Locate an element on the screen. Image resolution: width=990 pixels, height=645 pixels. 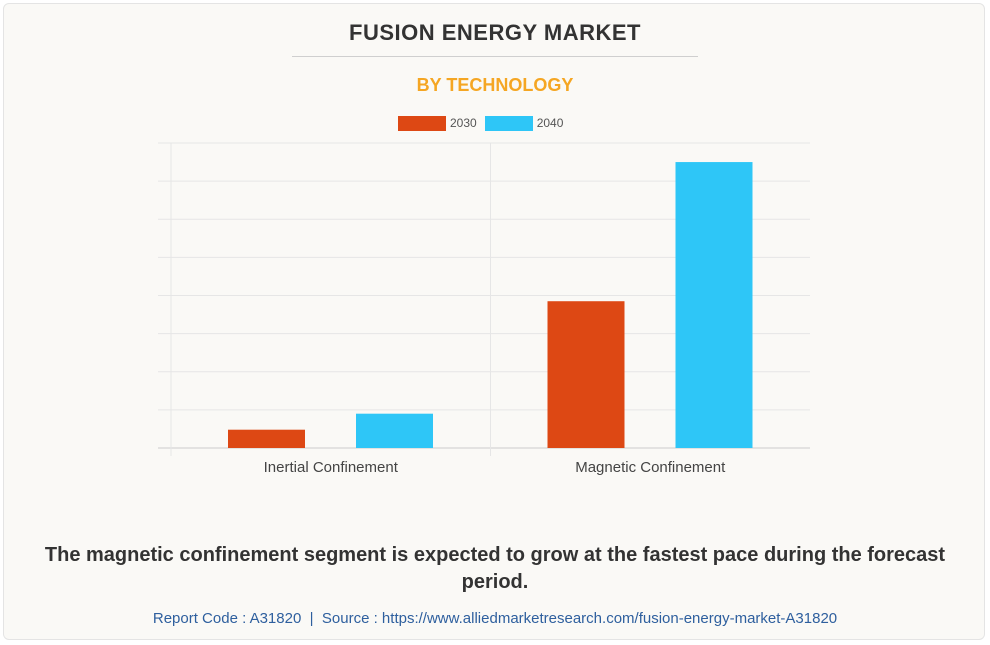
chart-title: FUSION ENERGY MARKET is located at coordinates (495, 32).